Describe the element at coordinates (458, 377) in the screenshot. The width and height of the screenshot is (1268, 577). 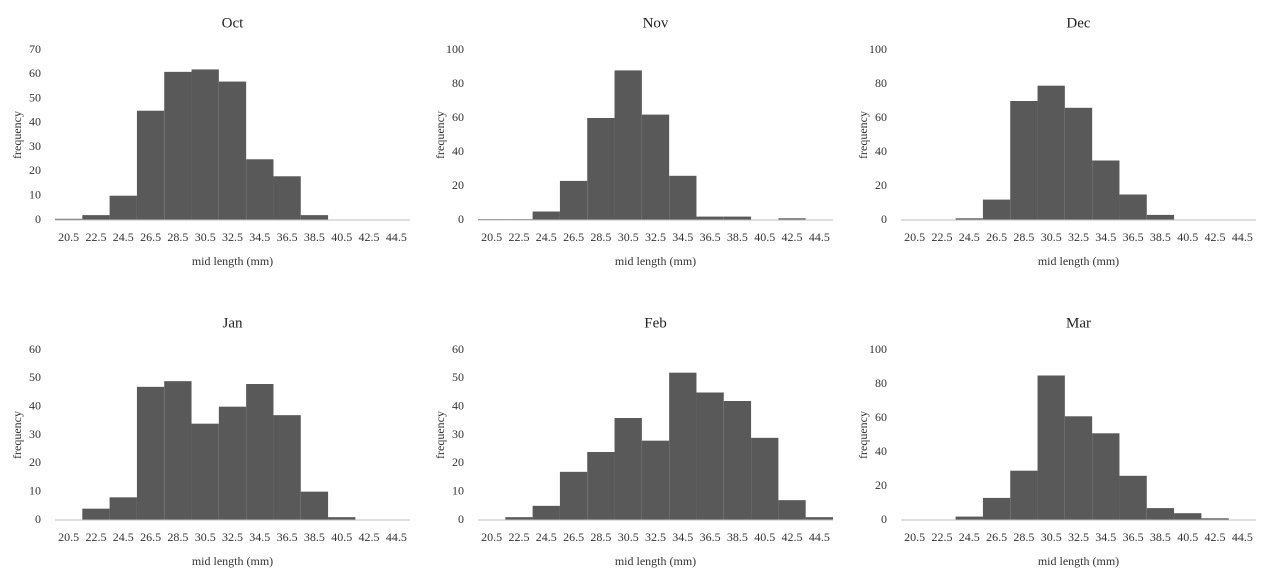
I see `y-tick-label: 50` at that location.